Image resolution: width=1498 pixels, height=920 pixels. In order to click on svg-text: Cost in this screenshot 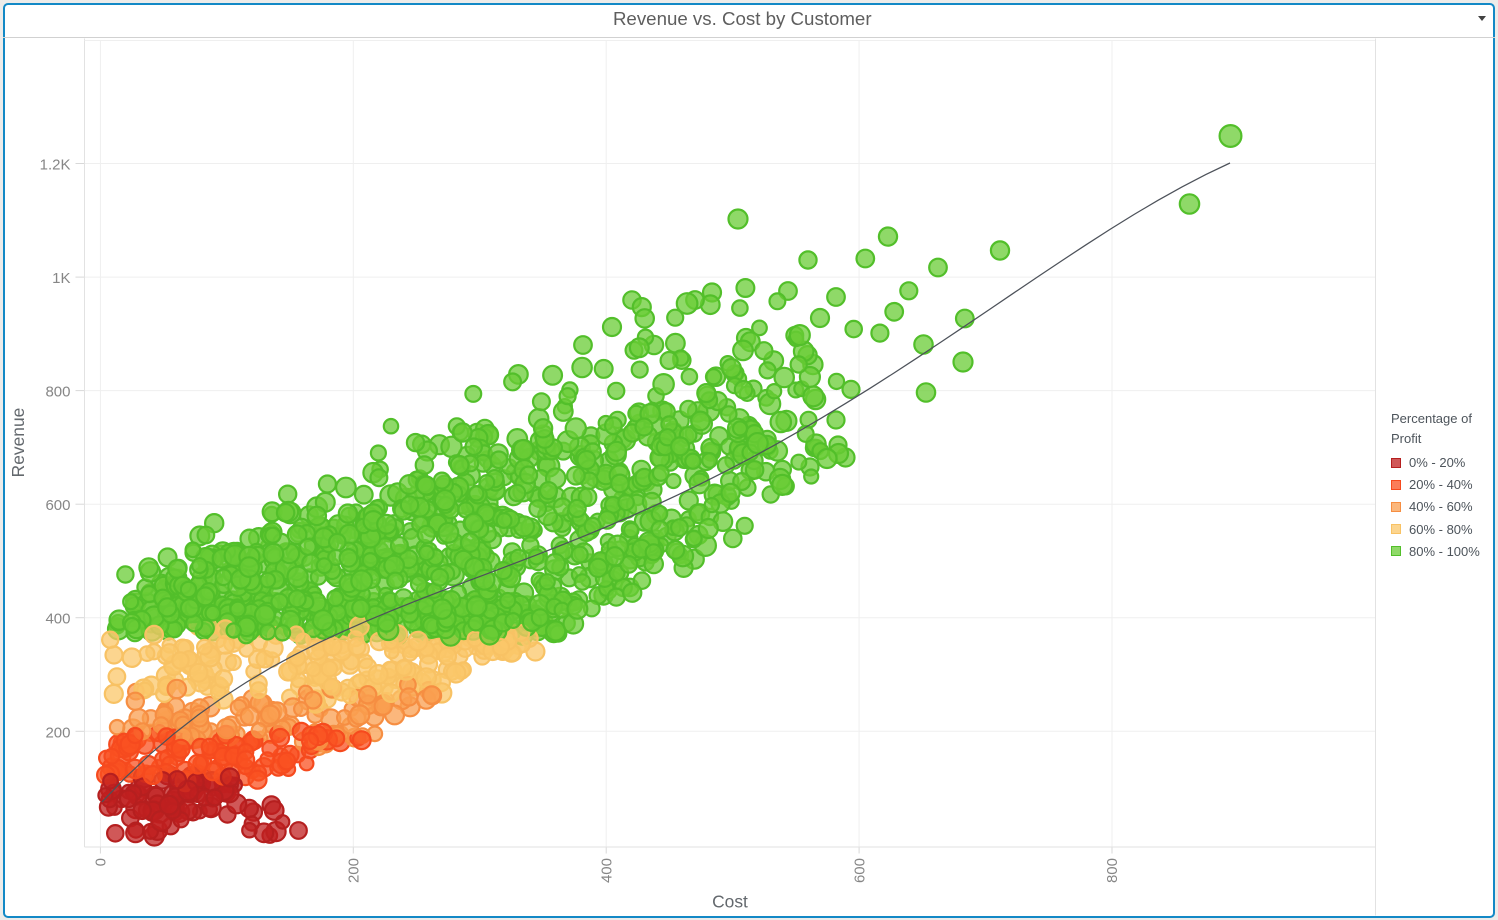, I will do `click(730, 902)`.